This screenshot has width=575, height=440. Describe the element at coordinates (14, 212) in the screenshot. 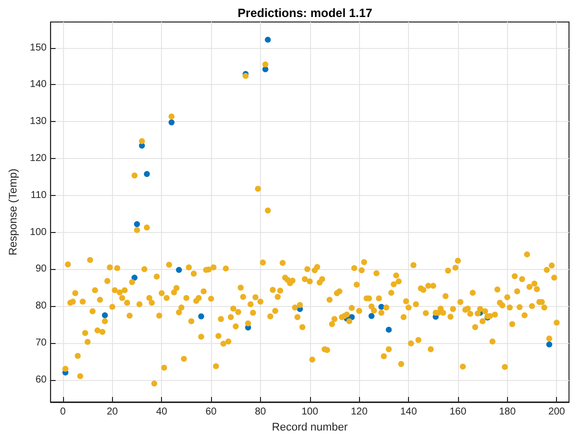

I see `y-axis-title: Response (Temp)` at that location.